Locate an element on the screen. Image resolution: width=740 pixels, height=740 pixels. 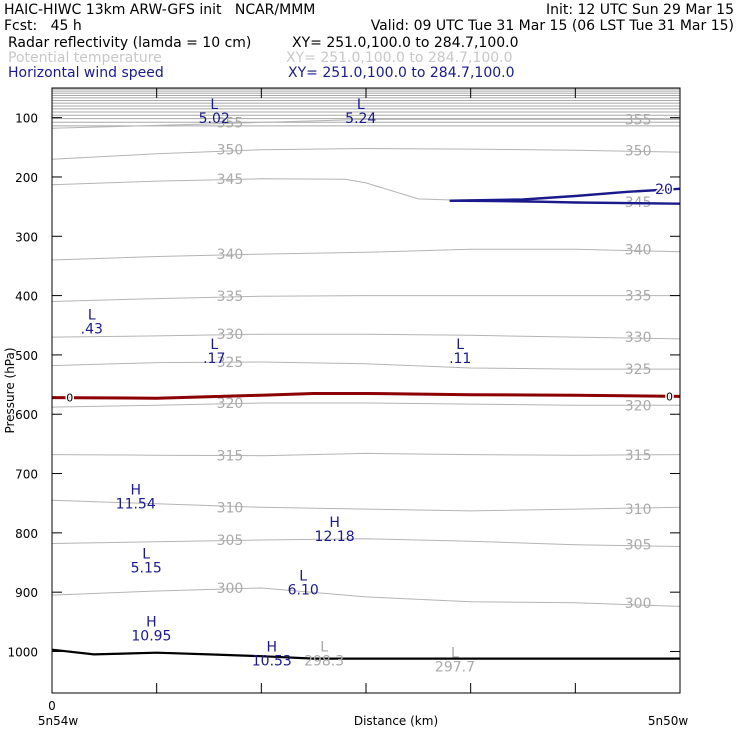
y-tick-label: 1000 is located at coordinates (22, 652).